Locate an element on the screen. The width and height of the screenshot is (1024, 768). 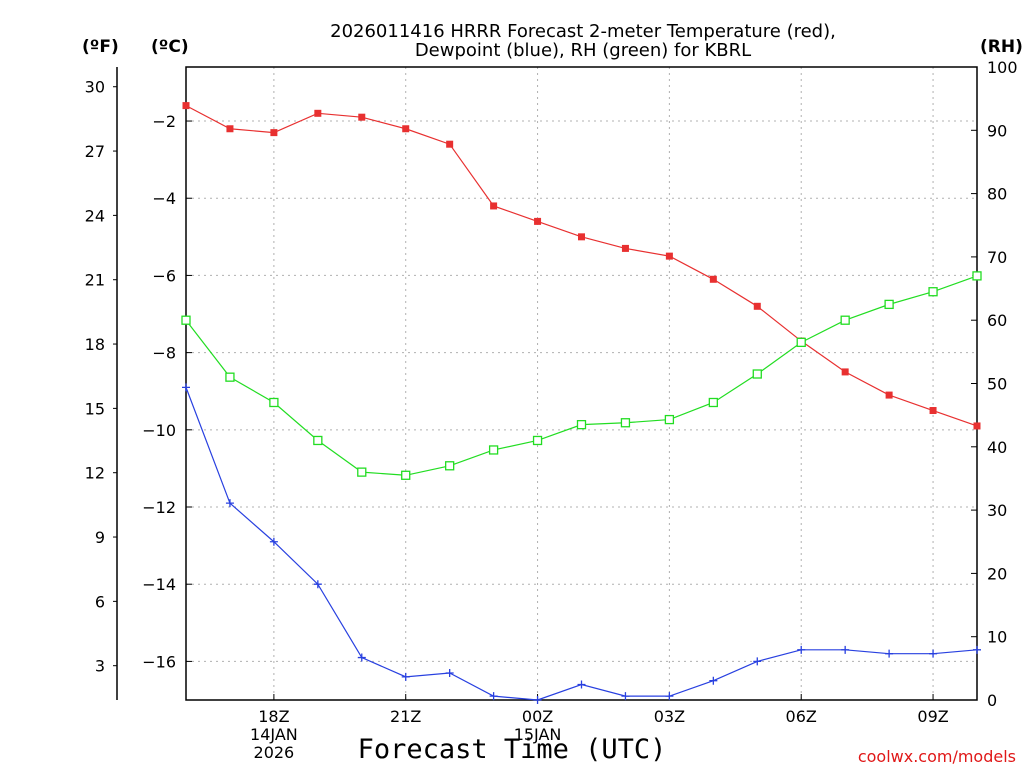
rh-axis-ticks: 0 10 20 30 40 50 60 70 80 90 100 is located at coordinates (994, 384).